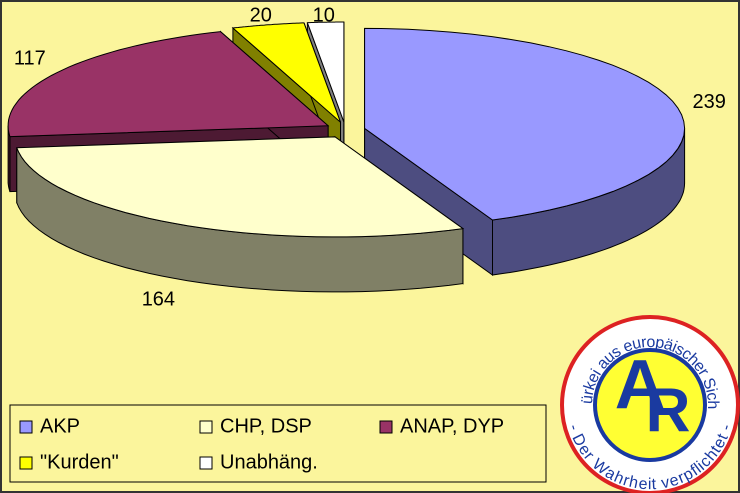 This screenshot has height=493, width=740. I want to click on value-label: 20, so click(261, 15).